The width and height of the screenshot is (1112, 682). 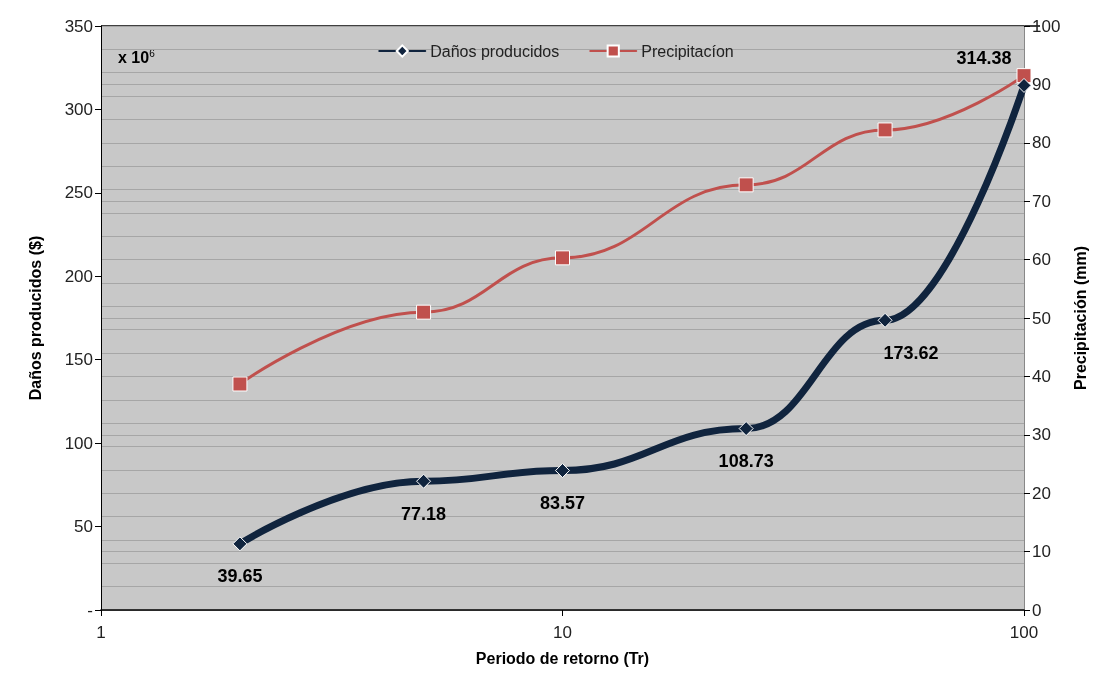 I want to click on data-label: 314.38, so click(x=984, y=57).